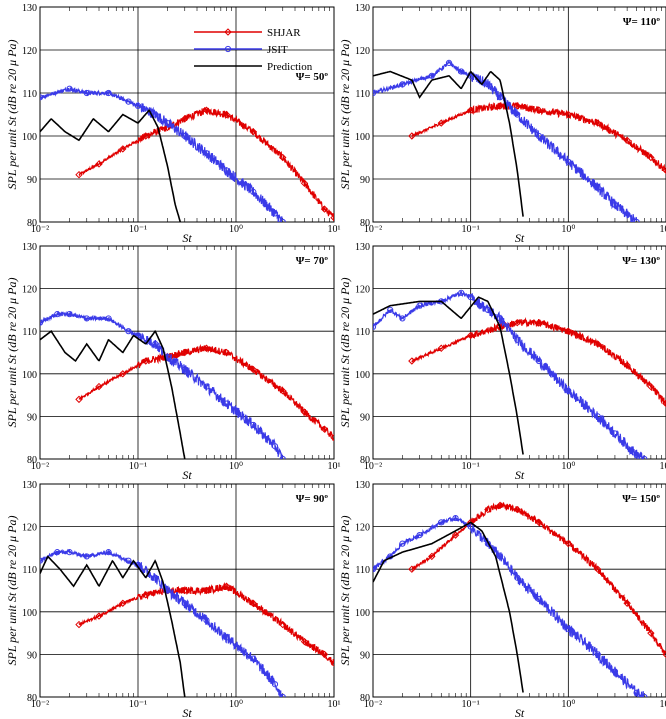 This screenshot has height=719, width=666. I want to click on plot-area, so click(519, 374).